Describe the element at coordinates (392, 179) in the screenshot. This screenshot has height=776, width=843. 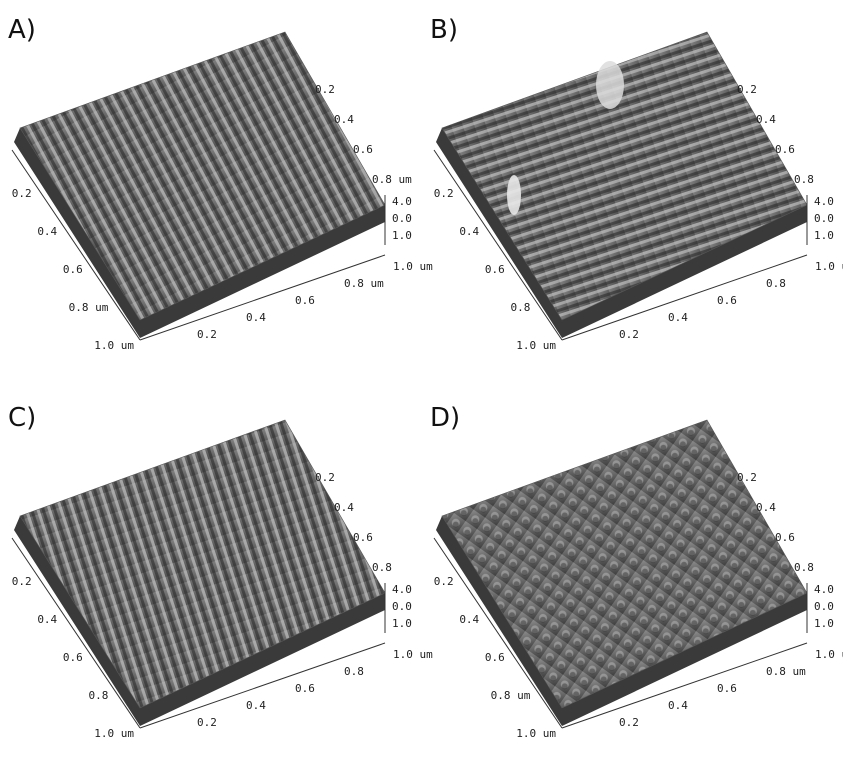
I see `back-tick-label: 0.8 um` at that location.